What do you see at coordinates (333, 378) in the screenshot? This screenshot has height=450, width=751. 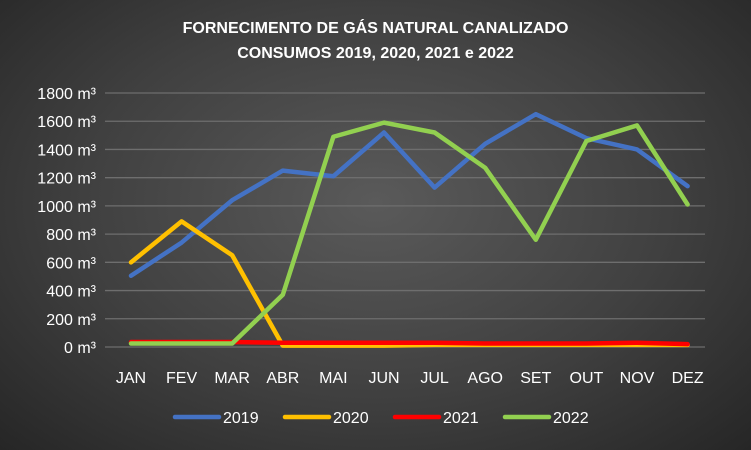 I see `x-tick-label: MAI` at bounding box center [333, 378].